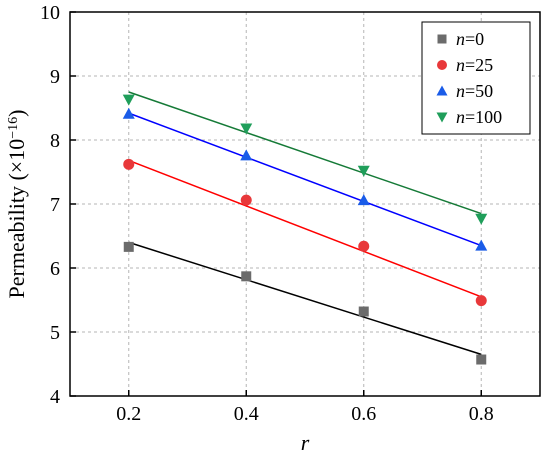 The image size is (550, 457). Describe the element at coordinates (16, 219) in the screenshot. I see `y-axis-label-main: Permeability (×10` at that location.